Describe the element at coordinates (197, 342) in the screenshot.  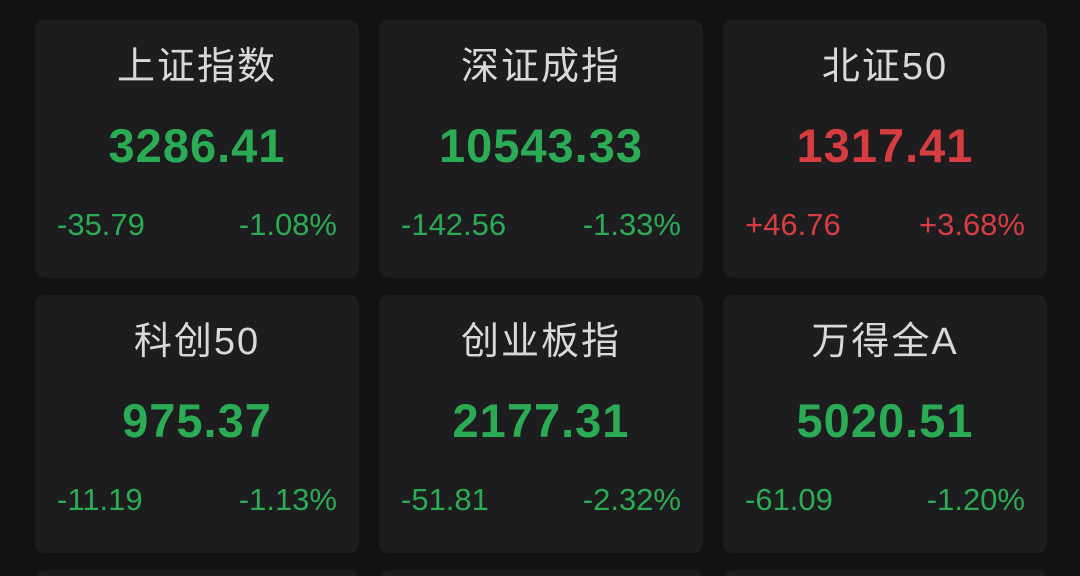
I see `index-name: 科创50` at that location.